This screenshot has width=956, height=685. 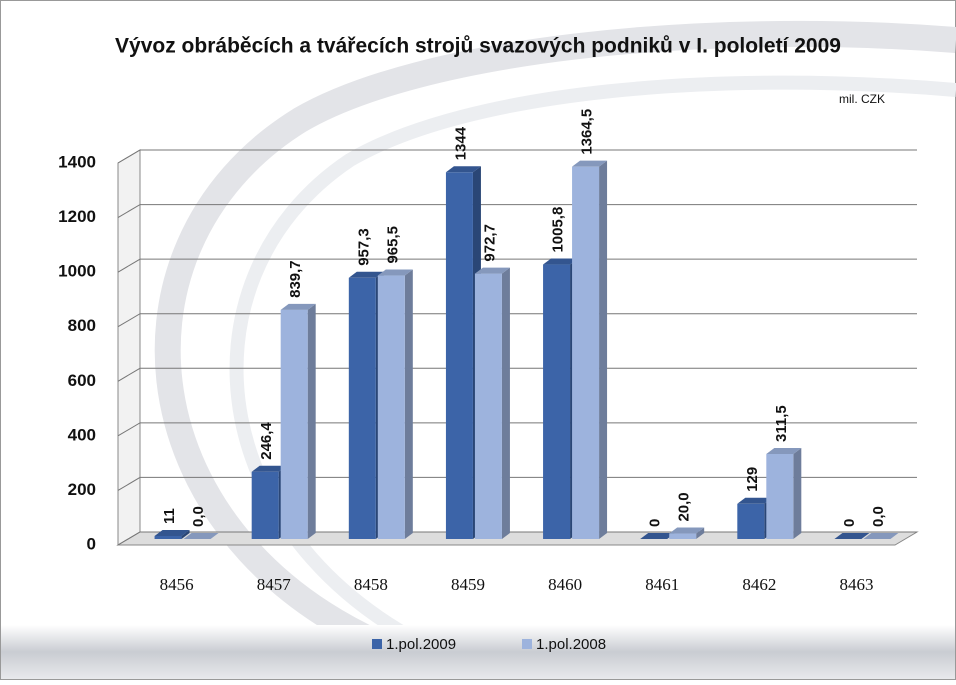 I want to click on y-tick-label: 800, so click(x=82, y=325).